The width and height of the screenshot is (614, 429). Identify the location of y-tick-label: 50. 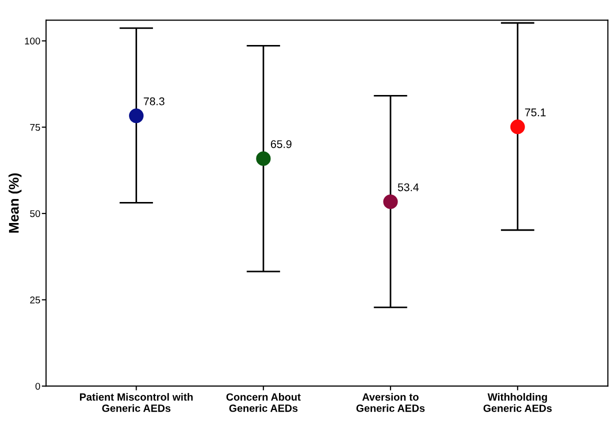
(35, 214).